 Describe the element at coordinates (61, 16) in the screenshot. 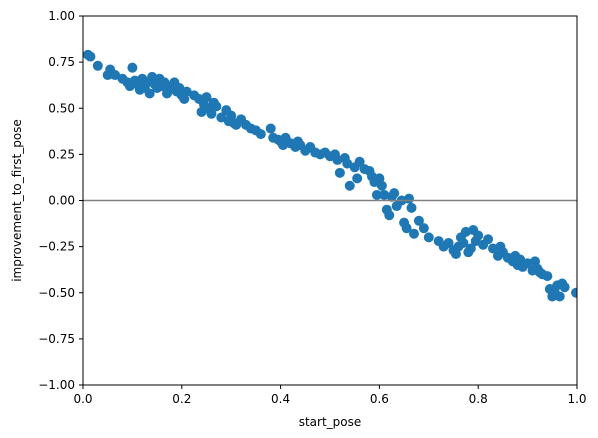

I see `y-tick-label: 1.00` at that location.